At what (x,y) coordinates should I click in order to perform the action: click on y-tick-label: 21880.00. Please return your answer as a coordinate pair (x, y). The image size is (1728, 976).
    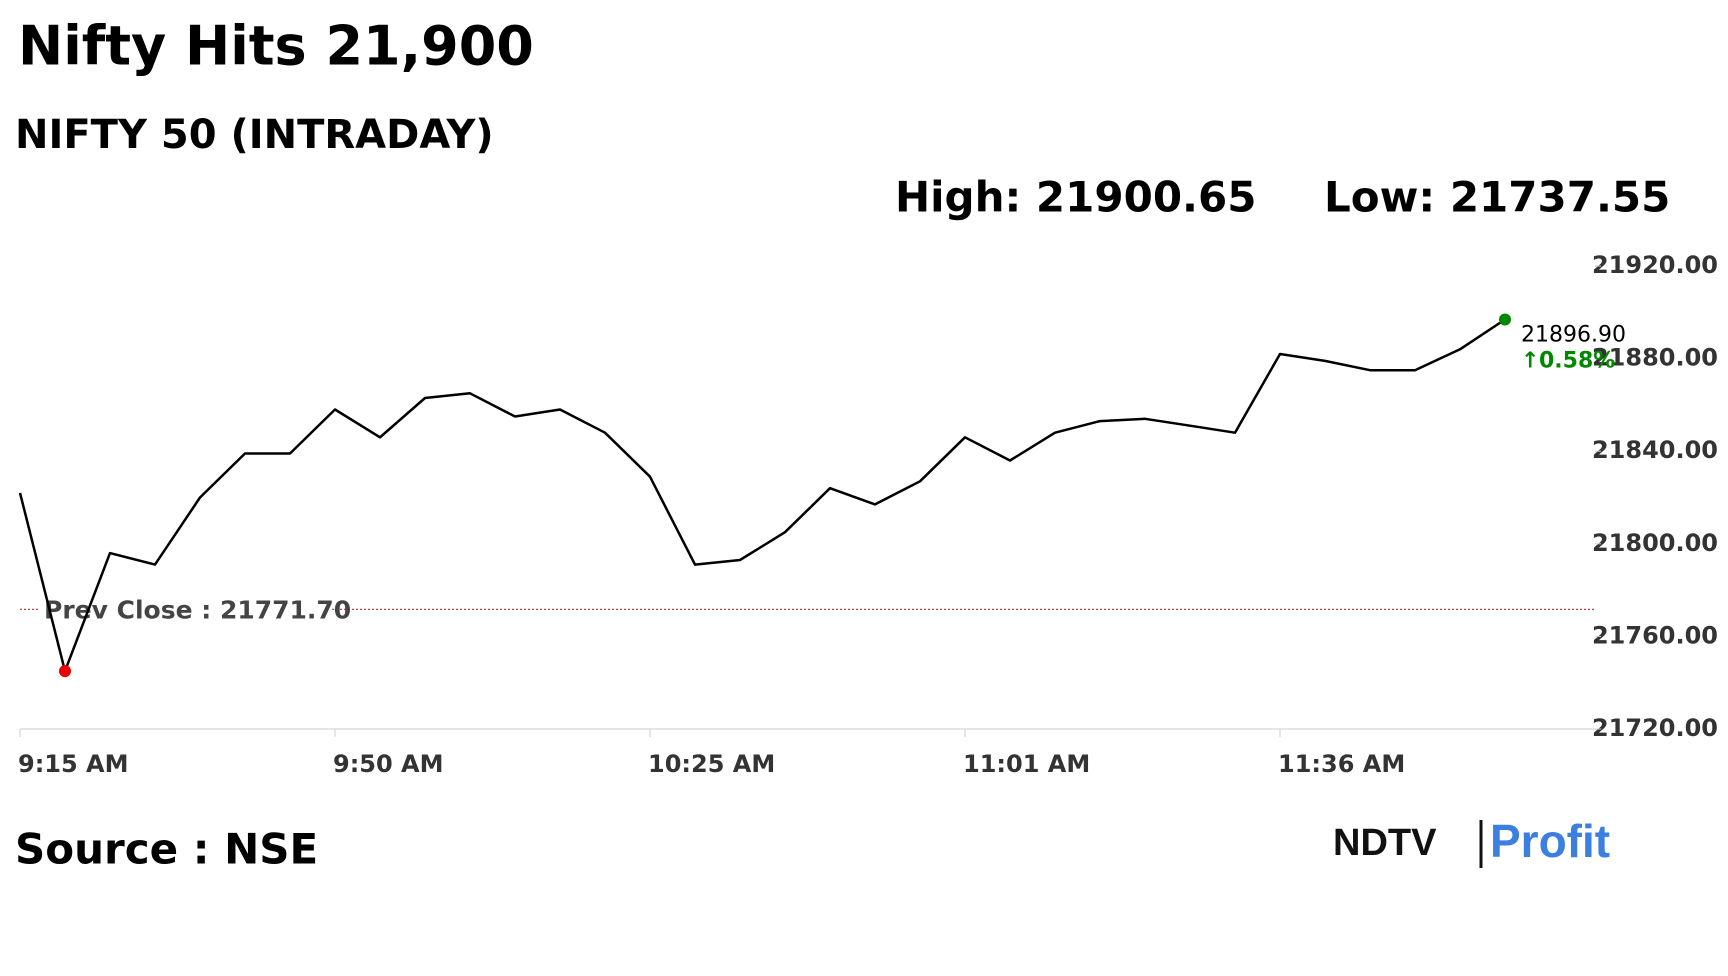
    Looking at the image, I should click on (1655, 358).